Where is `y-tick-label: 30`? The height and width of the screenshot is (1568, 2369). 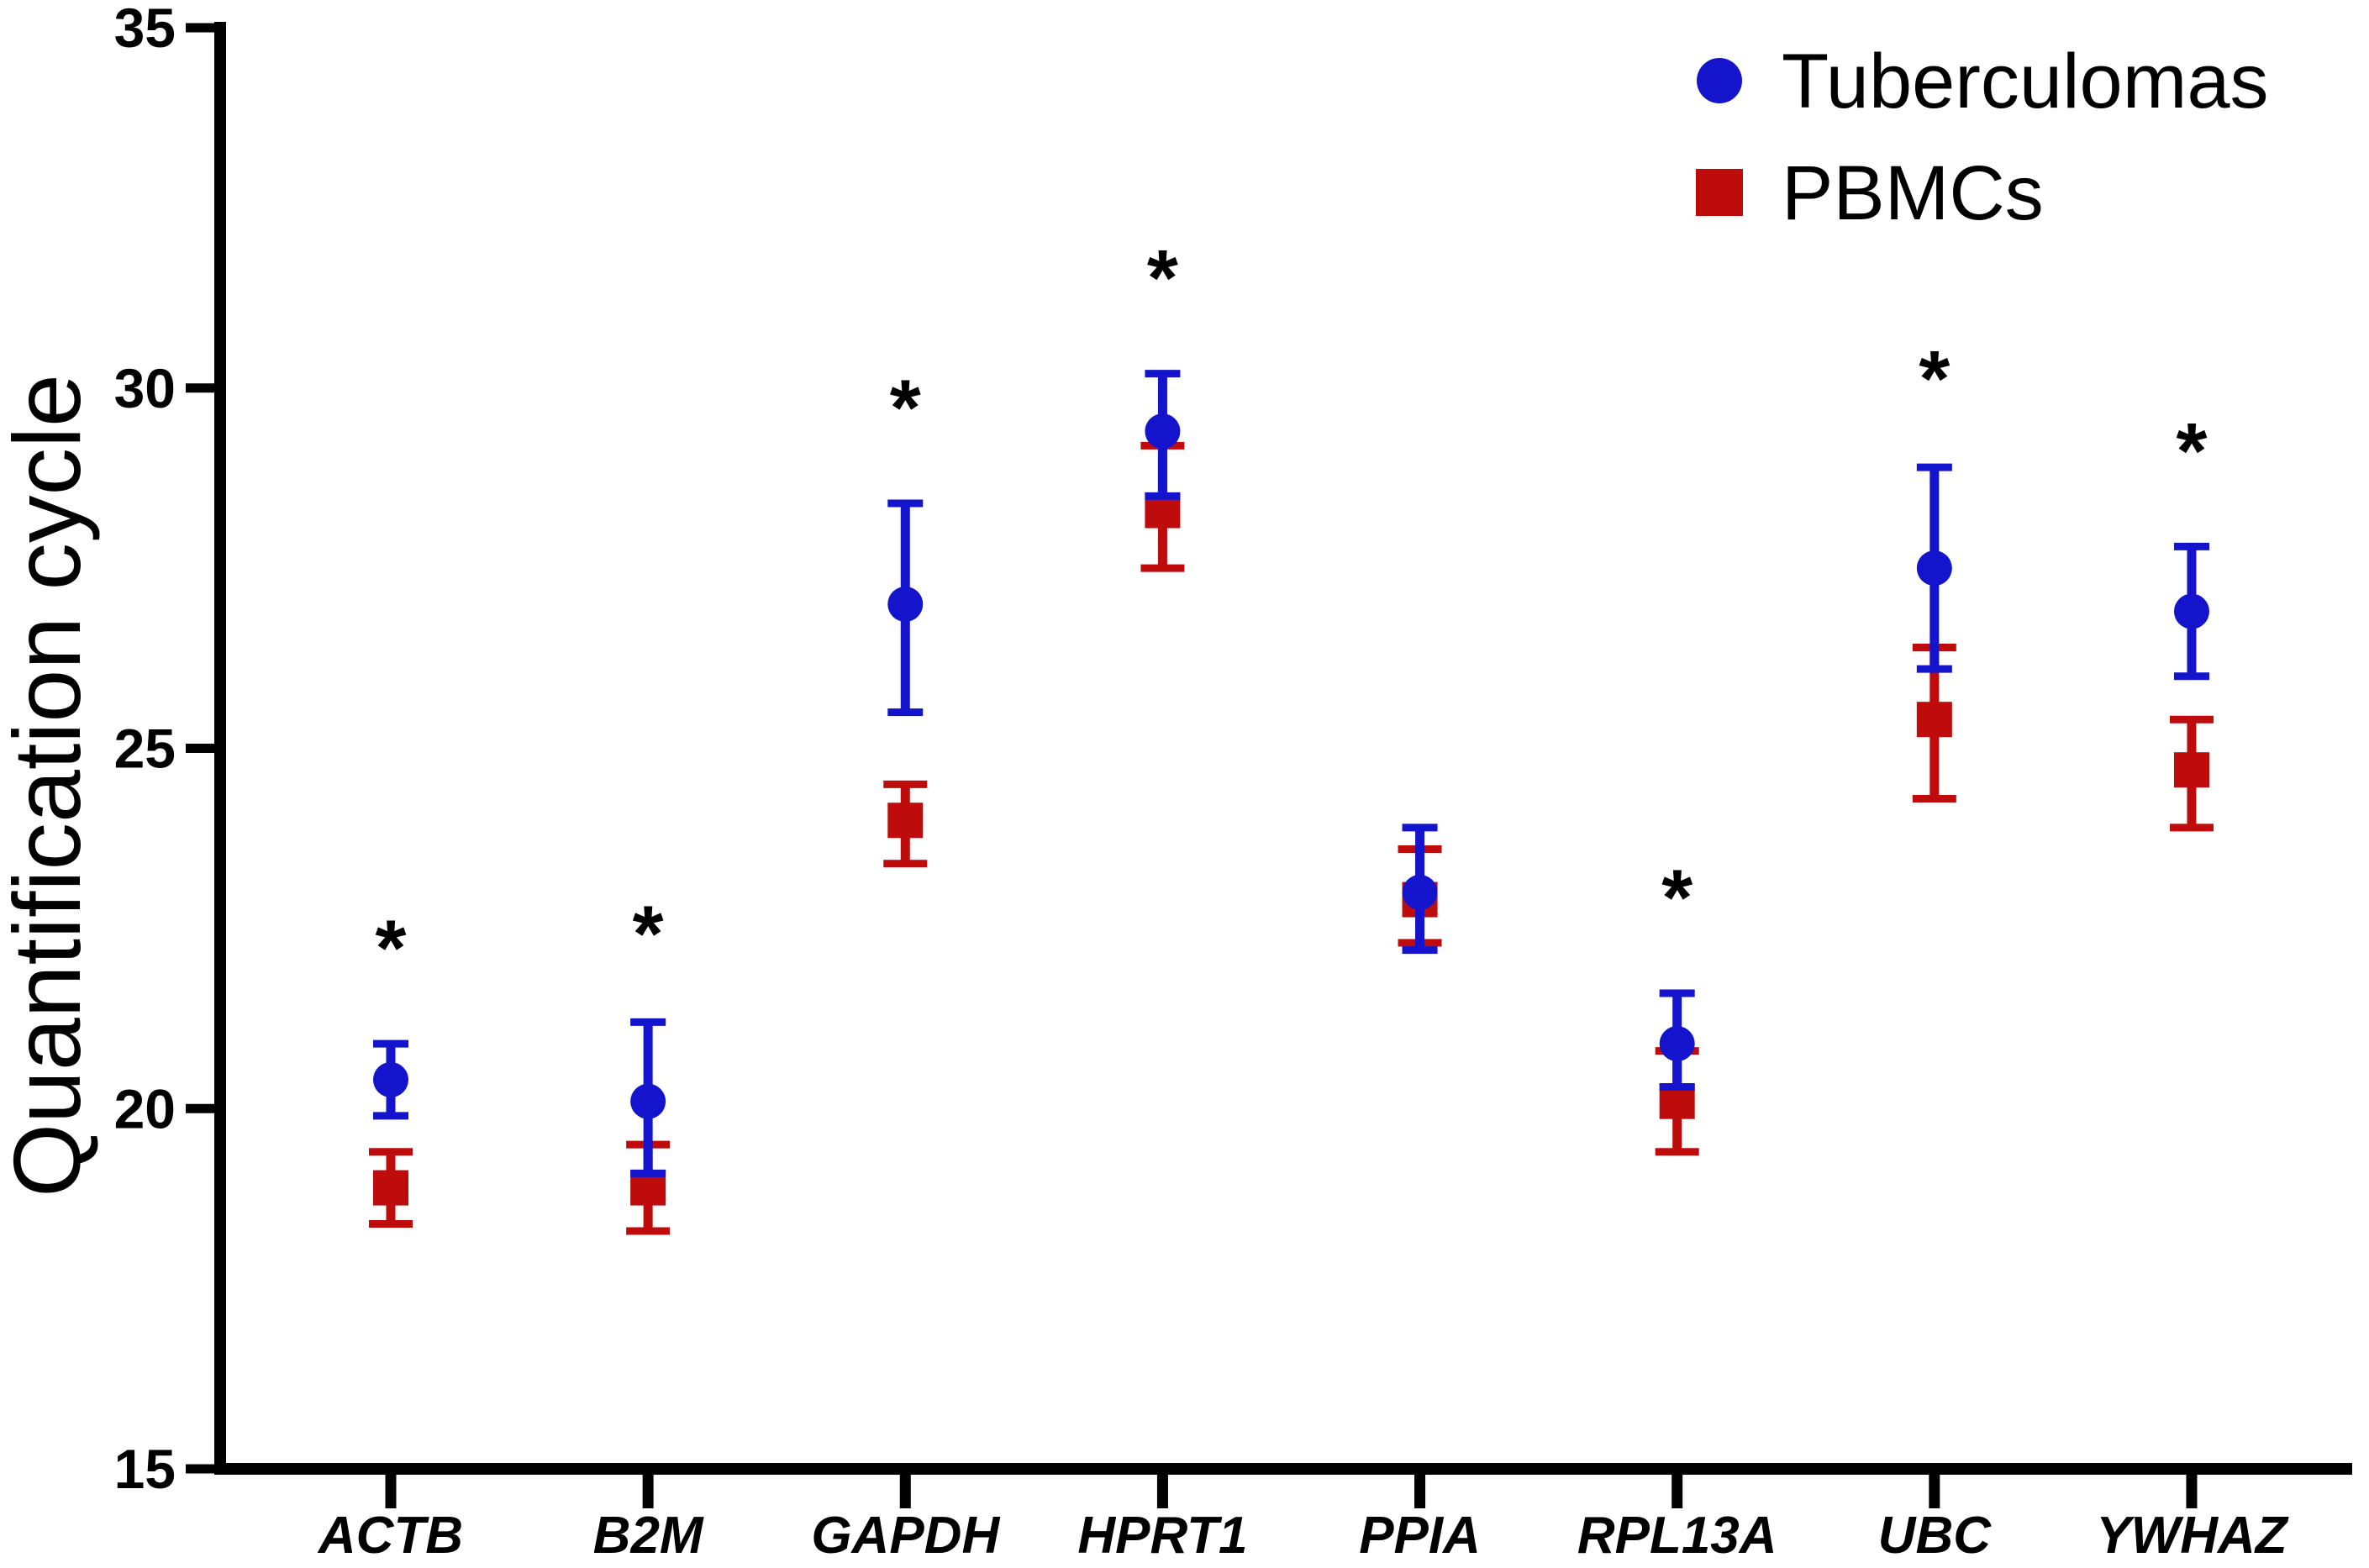 y-tick-label: 30 is located at coordinates (145, 388).